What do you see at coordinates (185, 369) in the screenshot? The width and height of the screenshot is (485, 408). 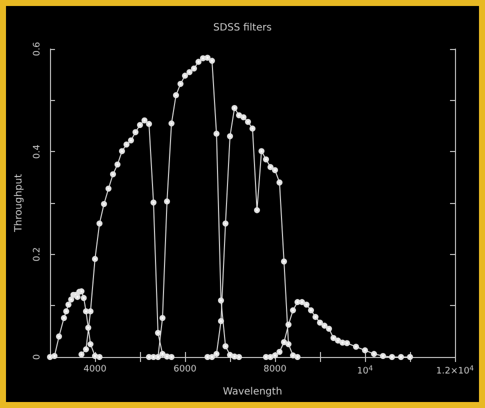 I see `x-tick-label: 6000` at bounding box center [185, 369].